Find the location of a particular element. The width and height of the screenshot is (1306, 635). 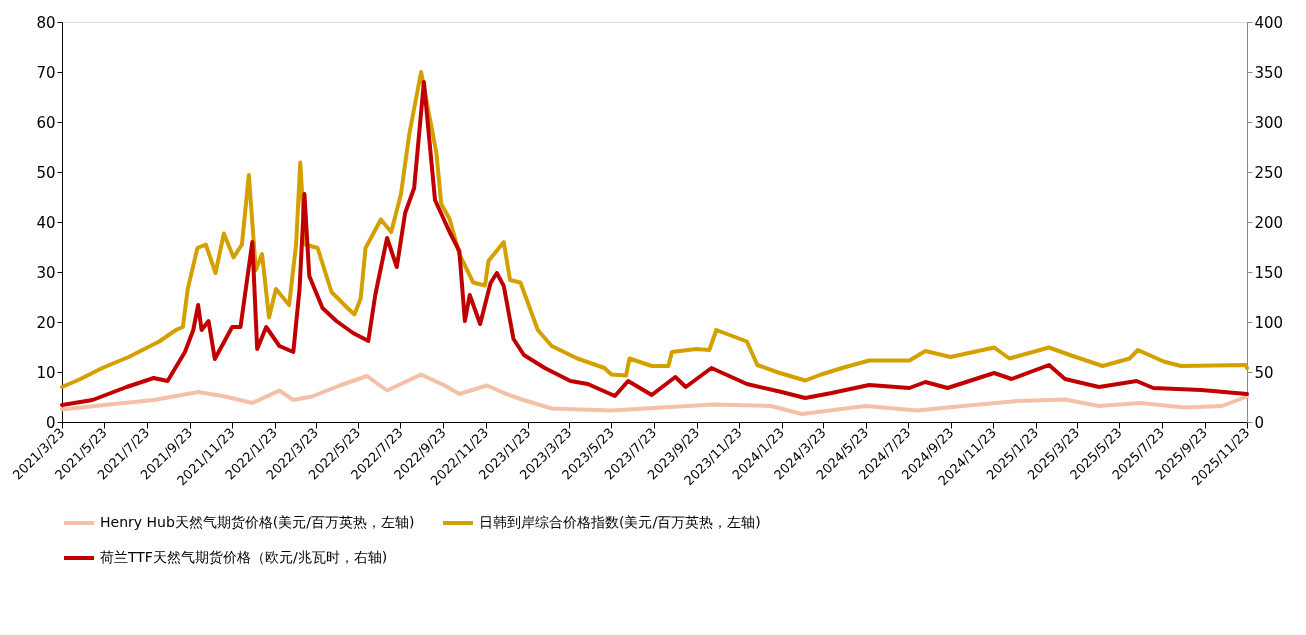

y-tick-label: 60 is located at coordinates (46, 122).